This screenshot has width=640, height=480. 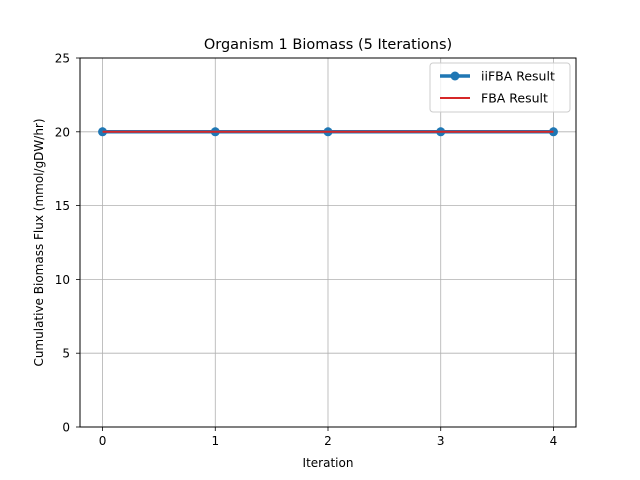 What do you see at coordinates (66, 354) in the screenshot?
I see `y-tick-label: 5` at bounding box center [66, 354].